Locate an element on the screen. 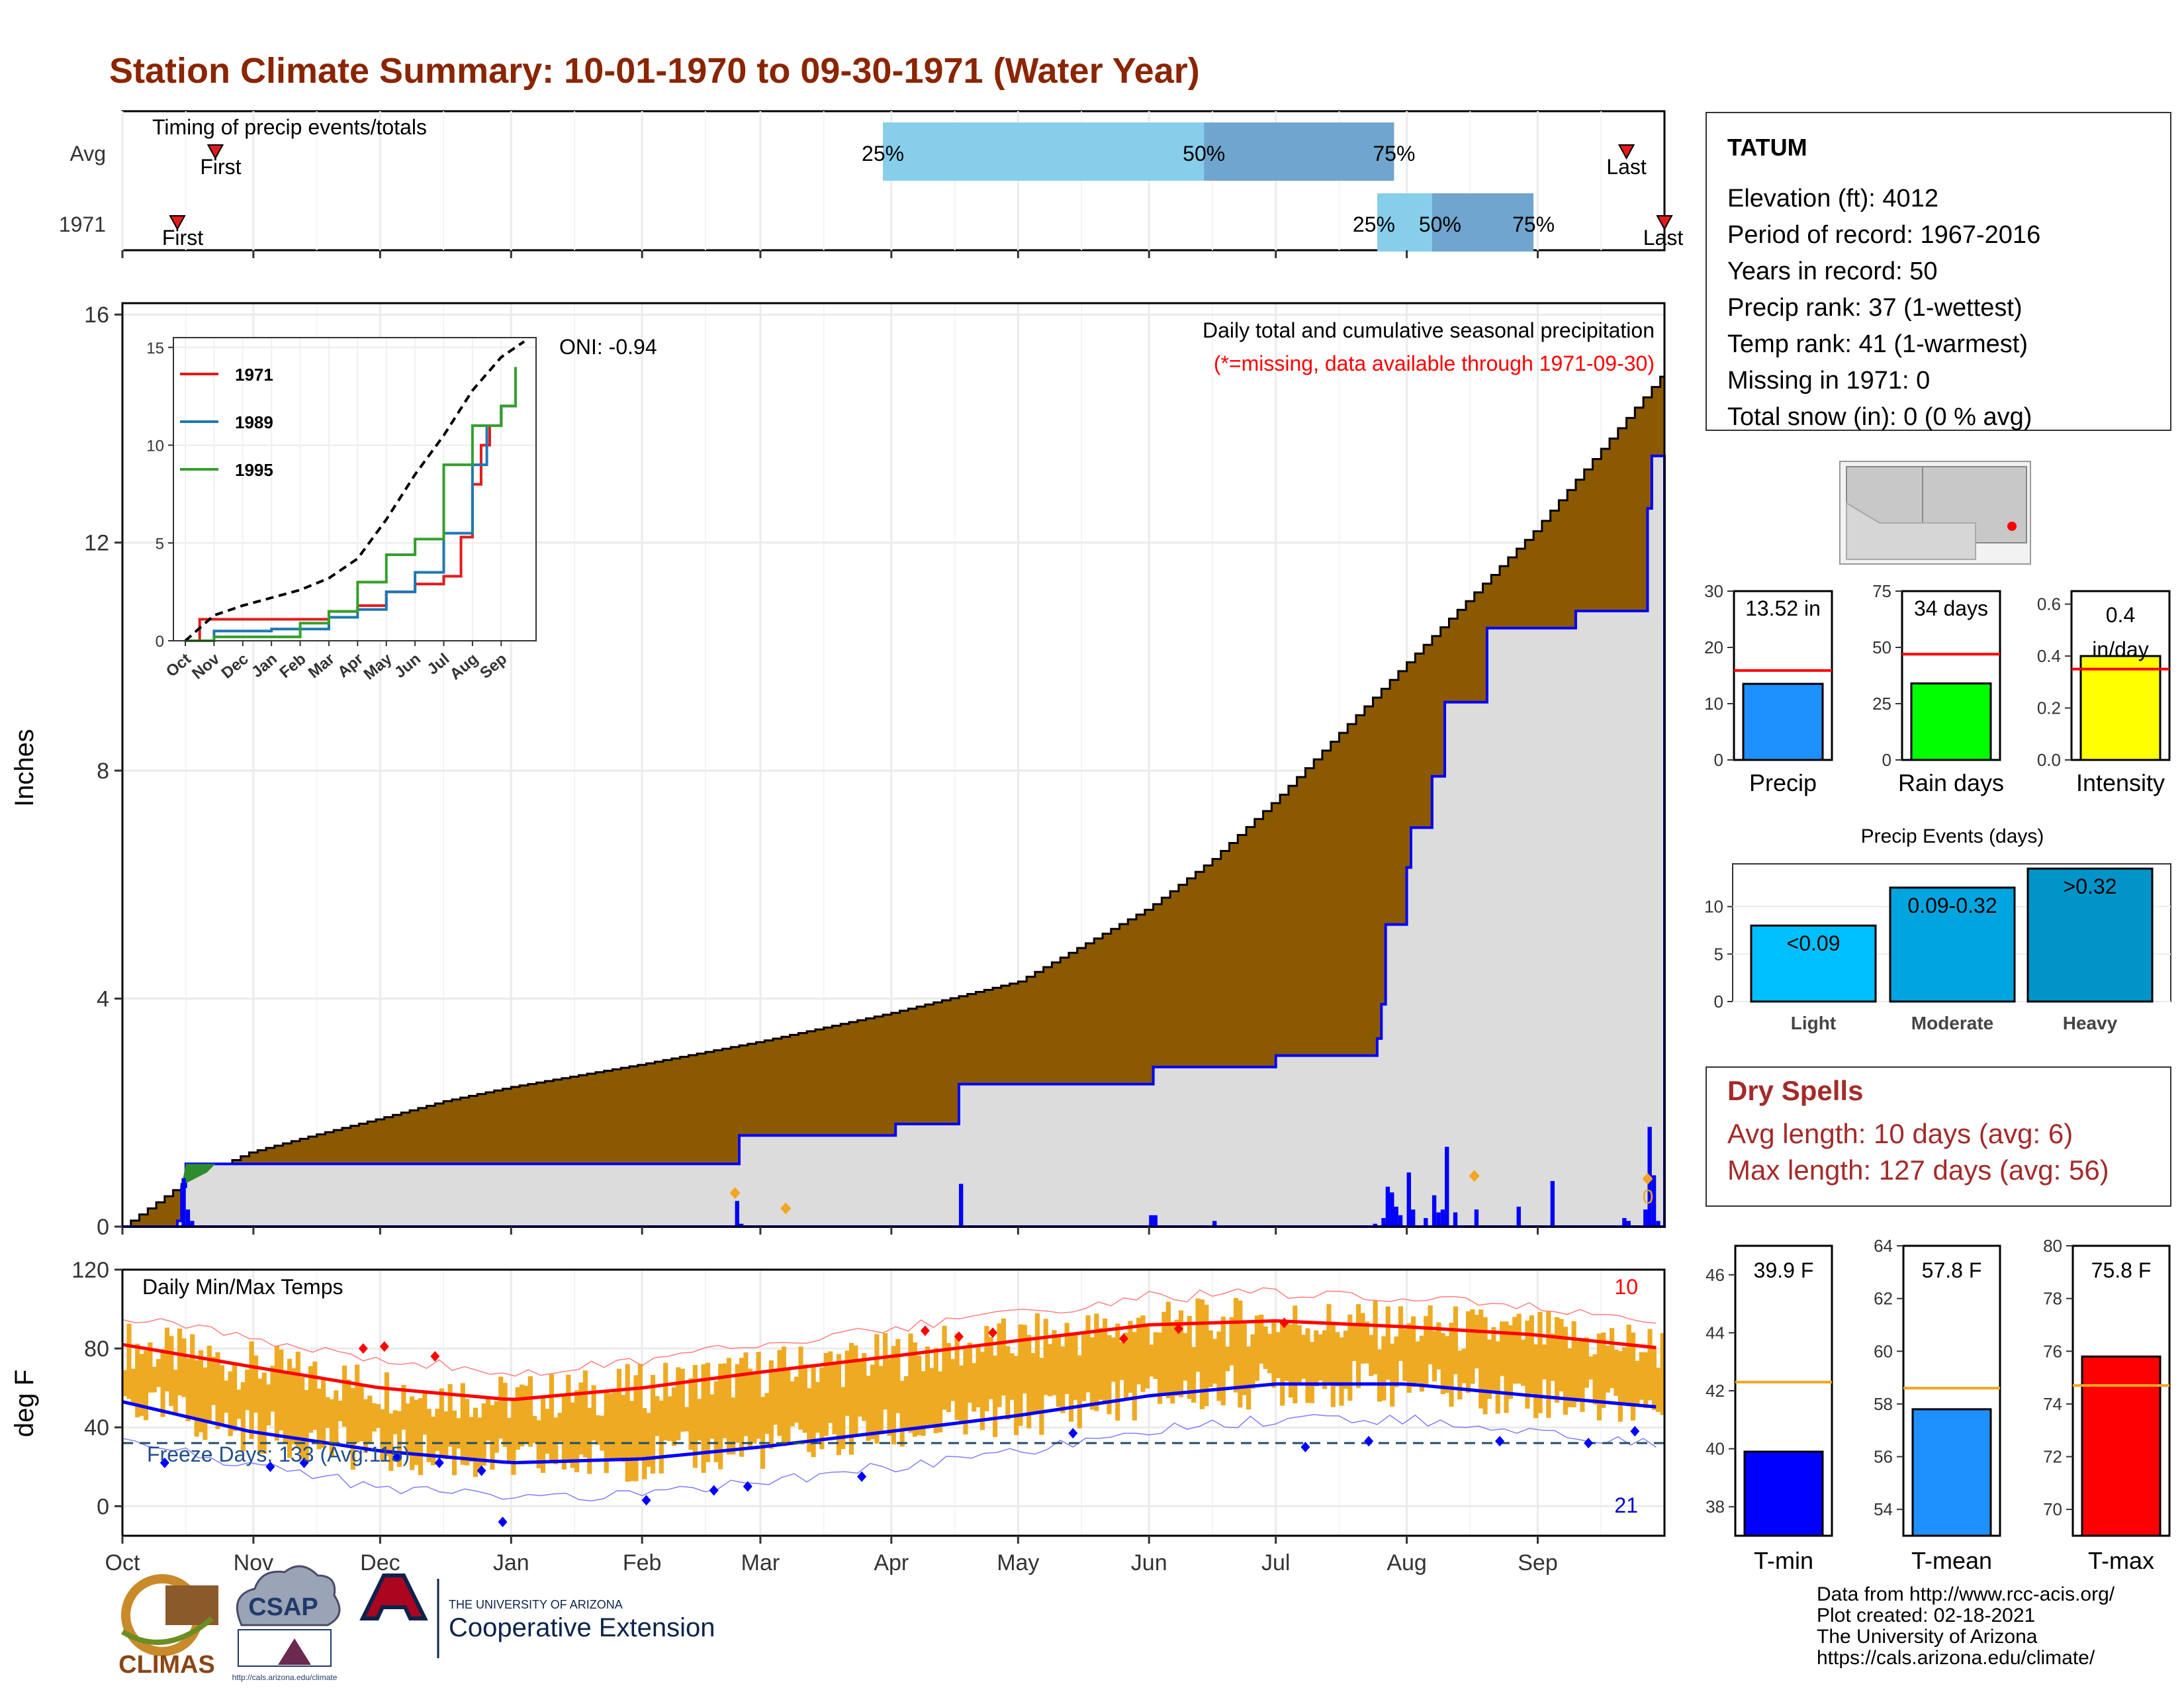  timing-title: Timing of precip events/totals is located at coordinates (289, 127).